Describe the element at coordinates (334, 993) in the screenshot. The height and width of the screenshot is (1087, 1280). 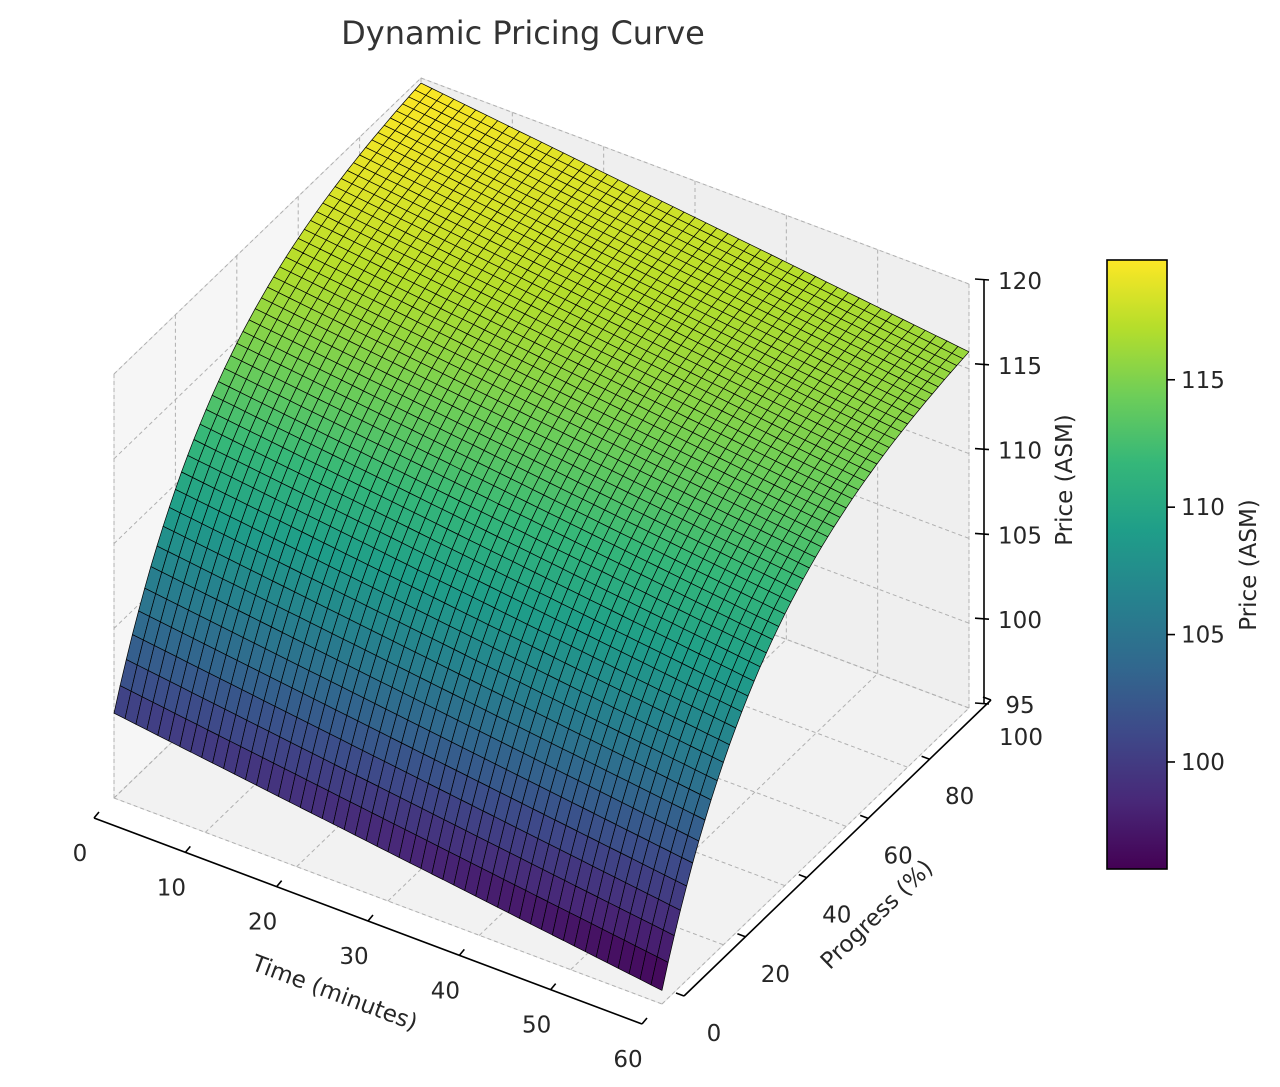
I see `x-axis-label: Time (minutes)` at that location.